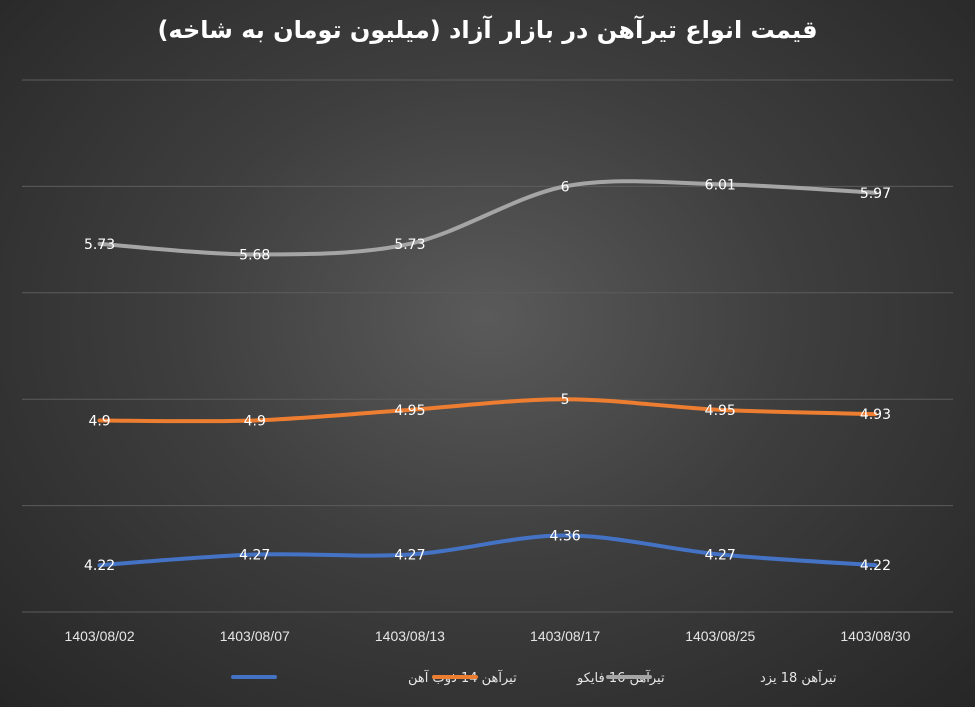  I want to click on x-tick-label: 1403/08/07, so click(255, 636).